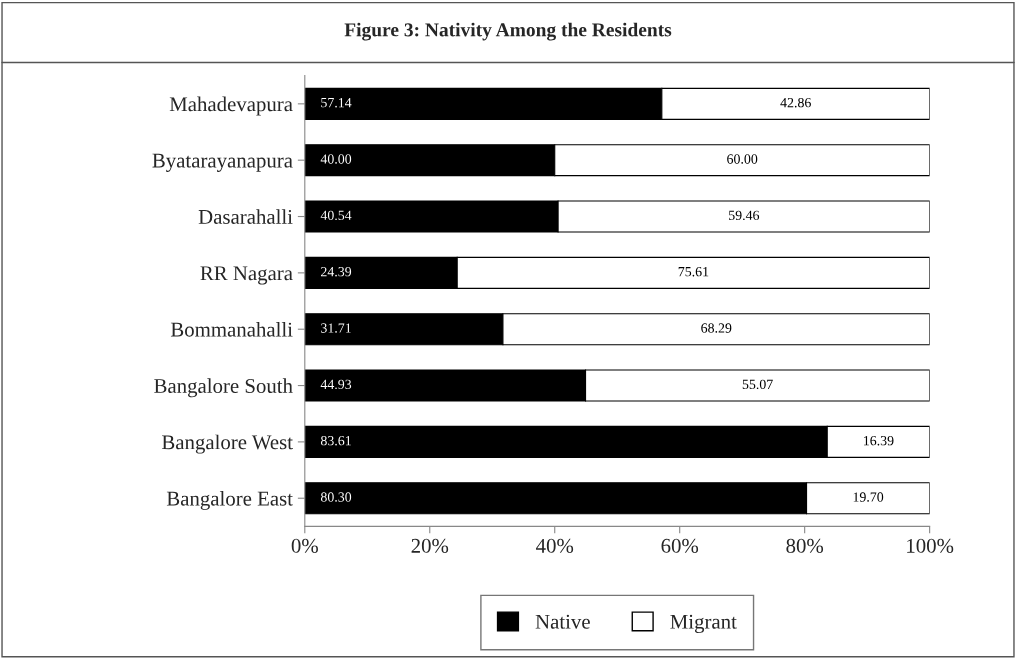 The width and height of the screenshot is (1016, 658). Describe the element at coordinates (703, 624) in the screenshot. I see `legend-label: Migrant` at that location.